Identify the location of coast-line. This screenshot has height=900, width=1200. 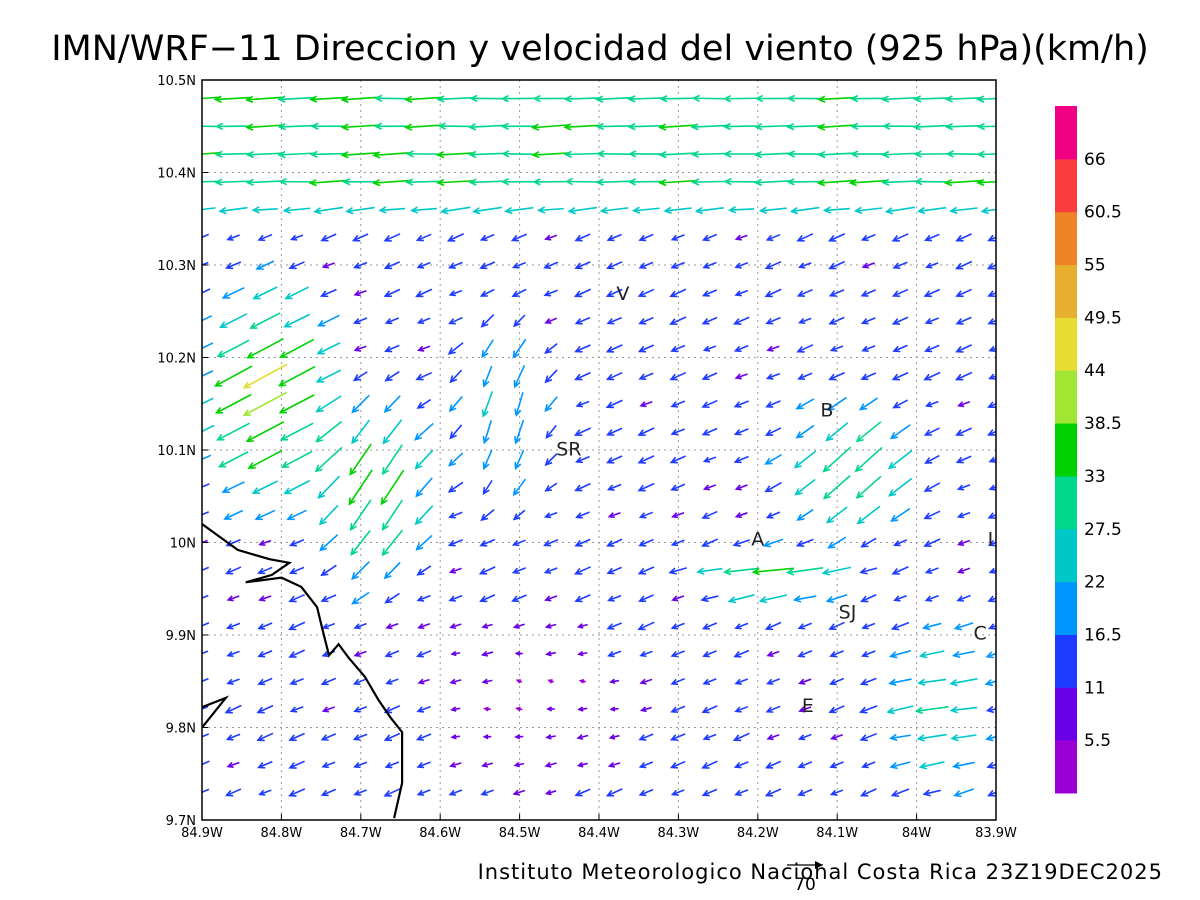
(303, 671).